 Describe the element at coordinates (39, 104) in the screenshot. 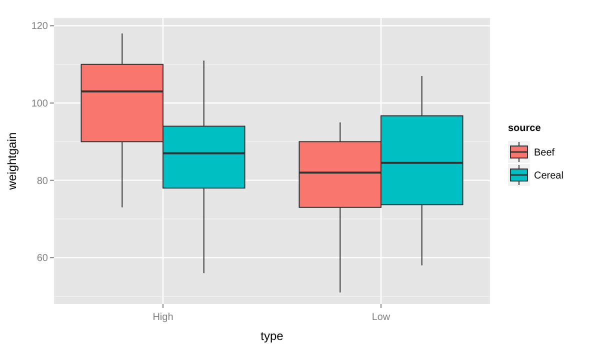

I see `y-tick-label: 100` at that location.